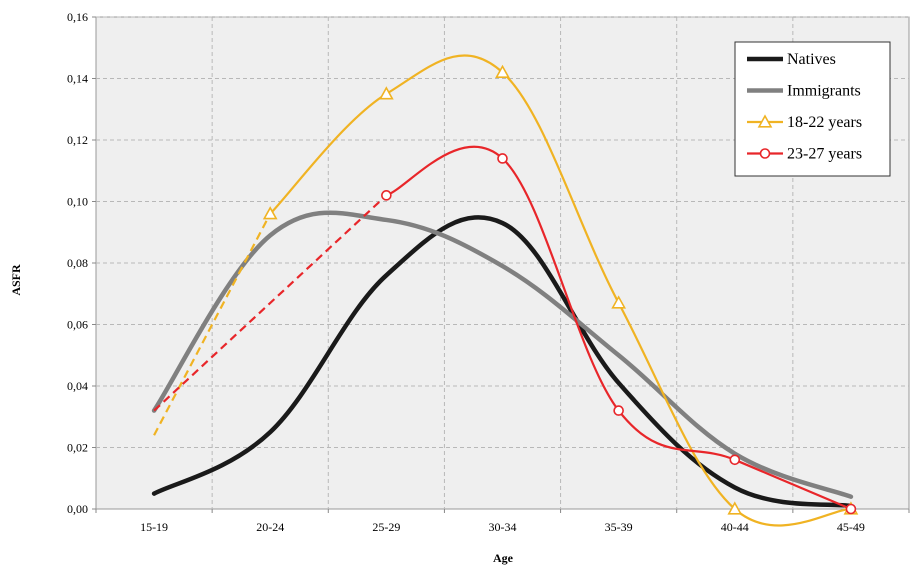  What do you see at coordinates (503, 527) in the screenshot?
I see `x-tick-label: 30-34` at bounding box center [503, 527].